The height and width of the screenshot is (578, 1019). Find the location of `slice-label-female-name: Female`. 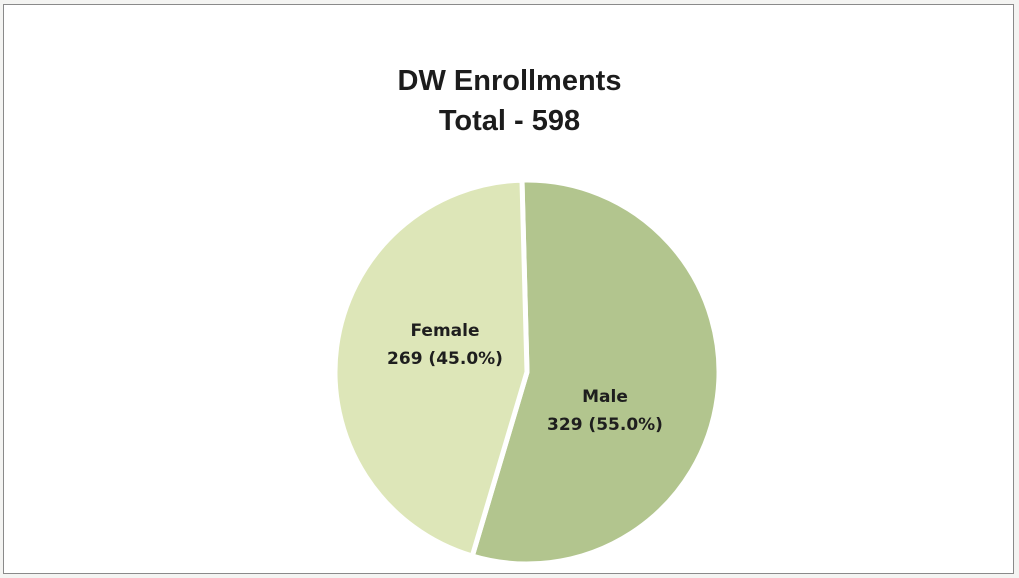

slice-label-female-name: Female is located at coordinates (445, 331).